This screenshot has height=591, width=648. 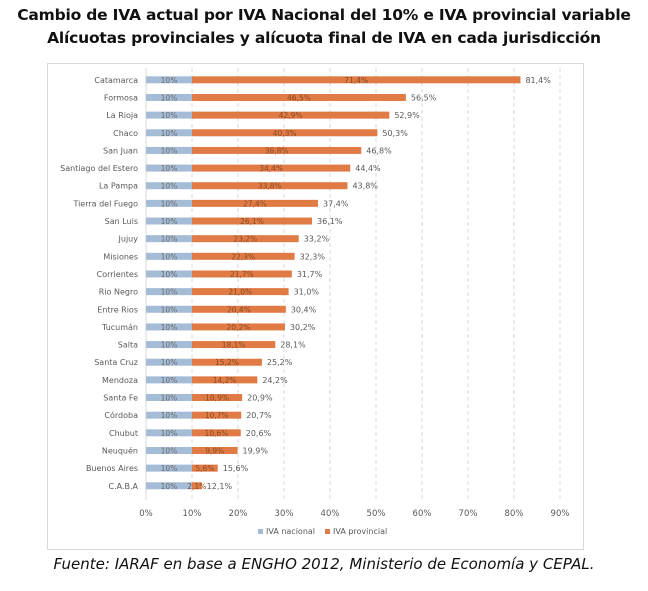 I want to click on x-tick-label: 40%, so click(x=330, y=514).